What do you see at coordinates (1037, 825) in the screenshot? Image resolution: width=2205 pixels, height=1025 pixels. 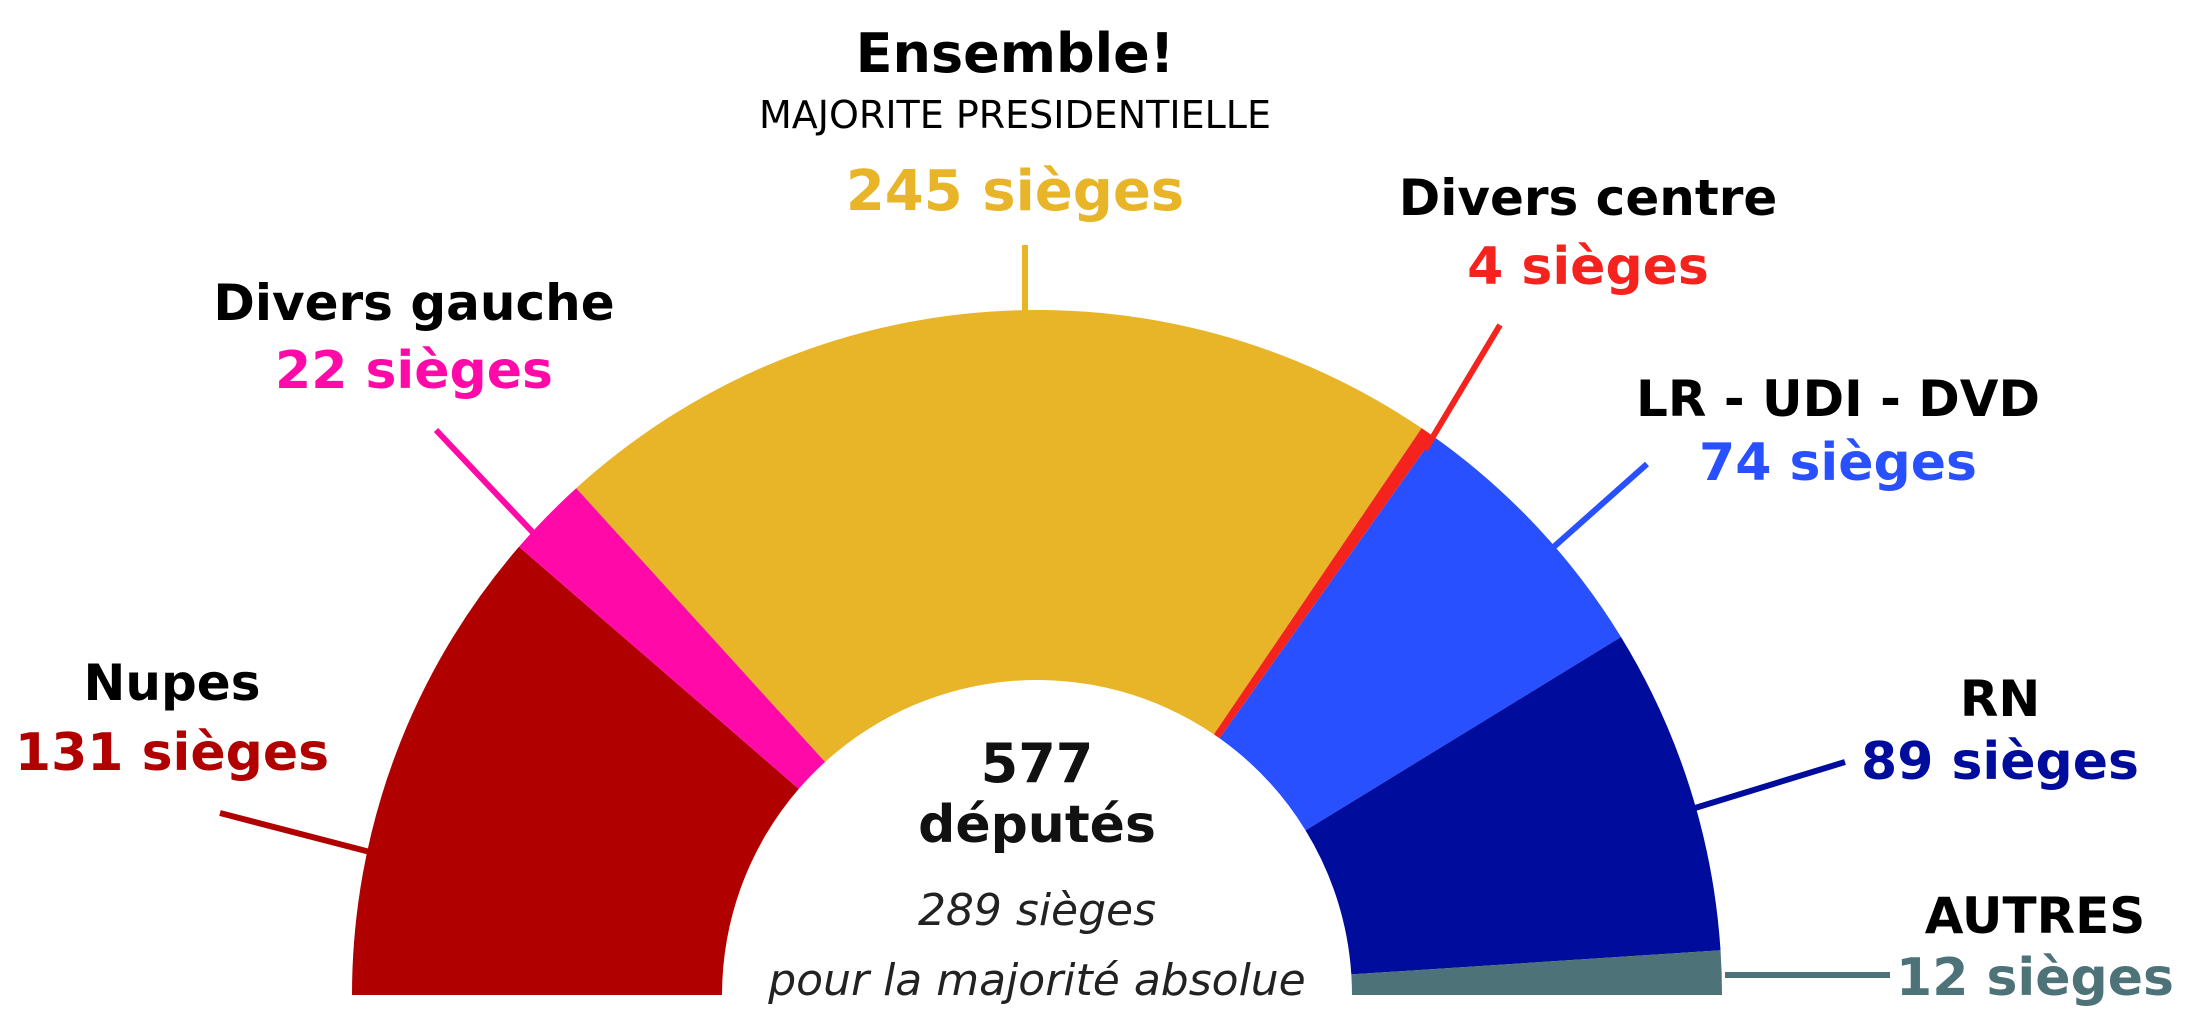 I see `total-seats-unit: députés` at bounding box center [1037, 825].